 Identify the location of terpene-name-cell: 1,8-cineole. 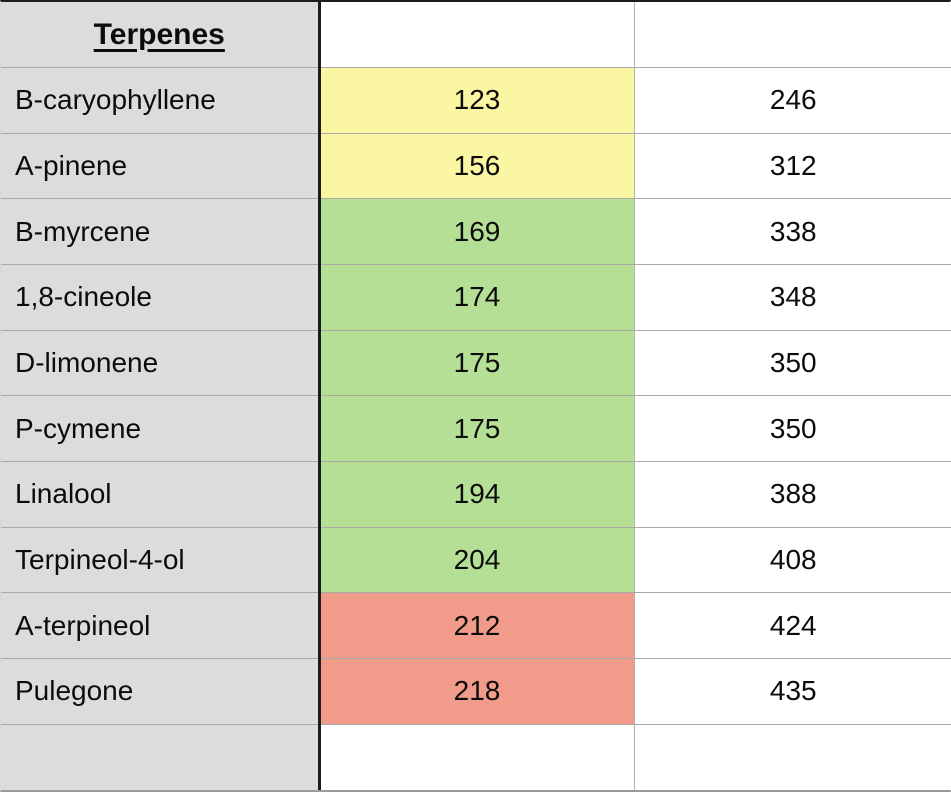
(161, 297).